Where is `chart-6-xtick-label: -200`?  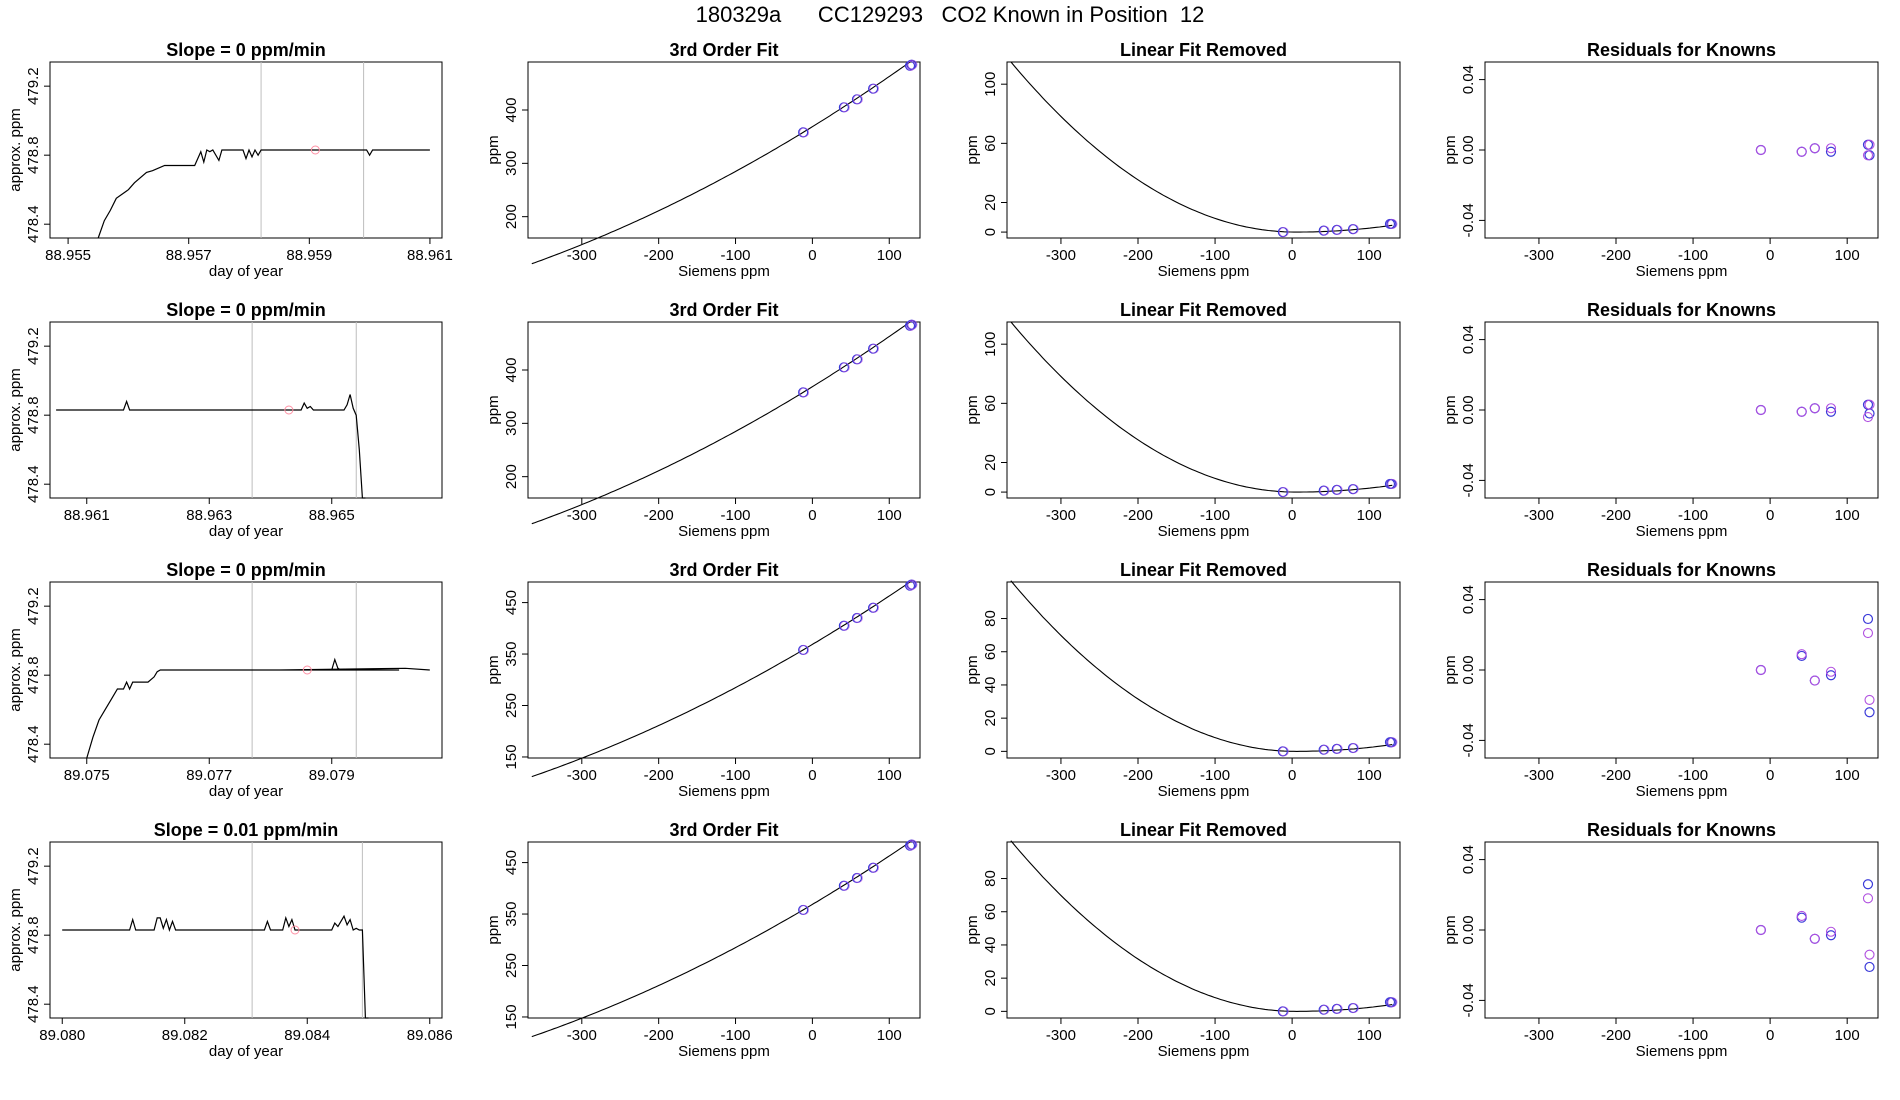 chart-6-xtick-label: -200 is located at coordinates (659, 515).